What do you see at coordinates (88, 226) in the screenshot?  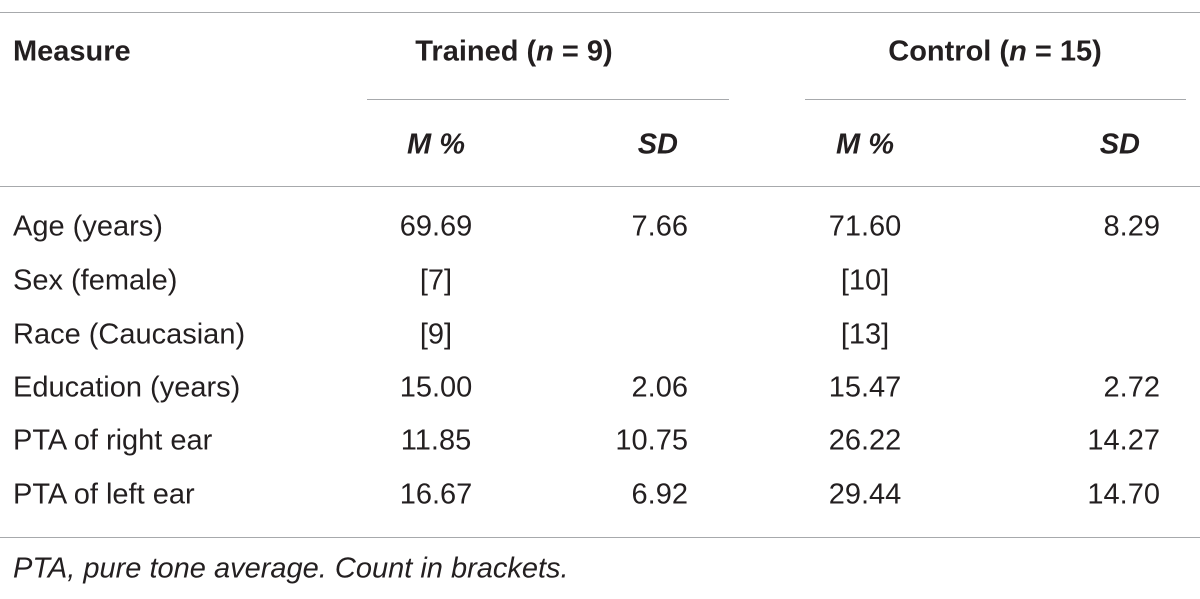 I see `row-label: Age (years)` at bounding box center [88, 226].